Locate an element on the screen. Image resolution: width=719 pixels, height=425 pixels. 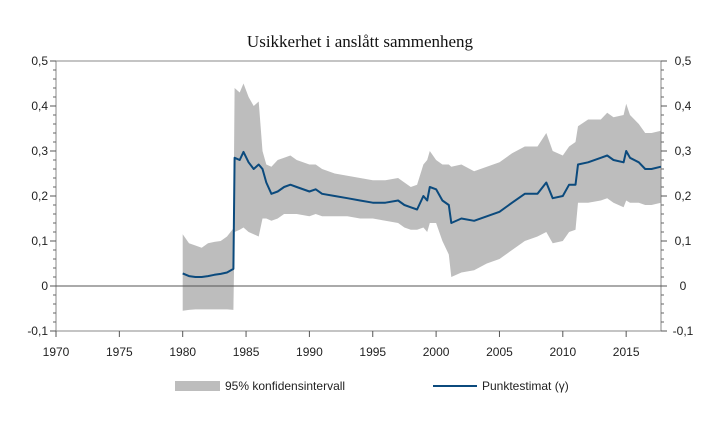
y-tick-label-left: 0,4 is located at coordinates (39, 106).